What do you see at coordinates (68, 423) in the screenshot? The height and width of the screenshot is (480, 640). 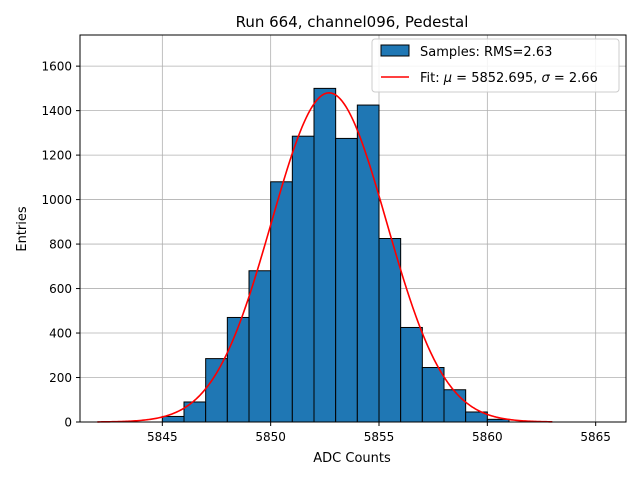 I see `y-tick-label: 0` at bounding box center [68, 423].